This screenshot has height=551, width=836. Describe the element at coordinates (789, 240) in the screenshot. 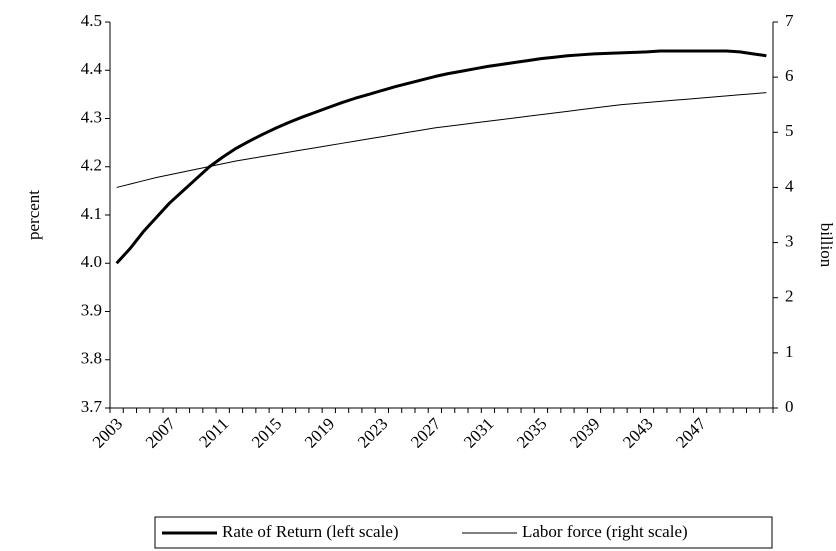

I see `y2-tick-label: 3` at that location.